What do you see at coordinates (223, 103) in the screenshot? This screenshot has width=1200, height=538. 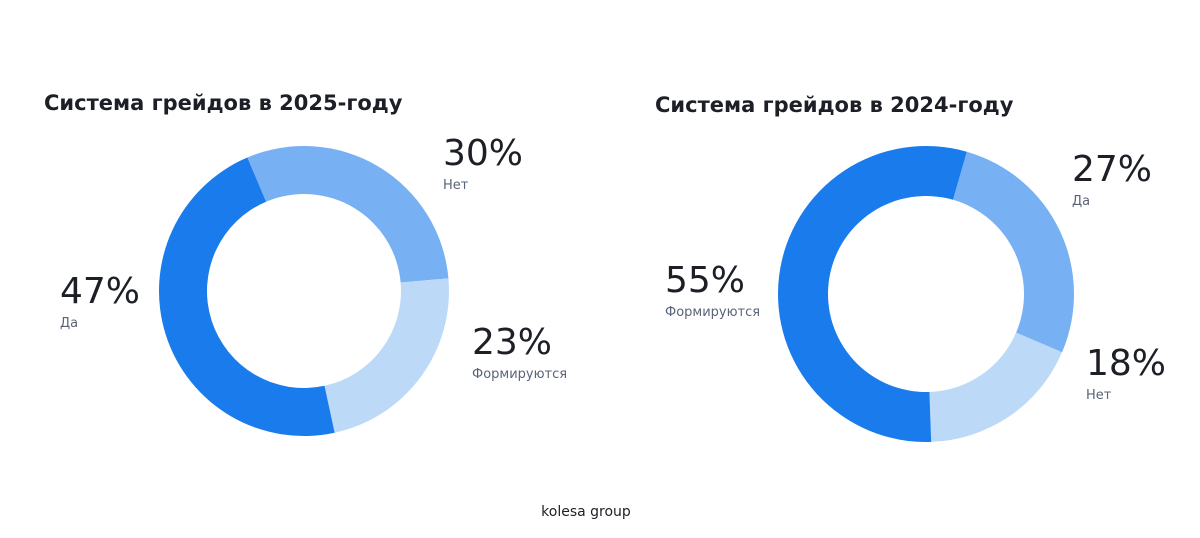 I see `chart-title: Система грейдов в 2025-году` at bounding box center [223, 103].